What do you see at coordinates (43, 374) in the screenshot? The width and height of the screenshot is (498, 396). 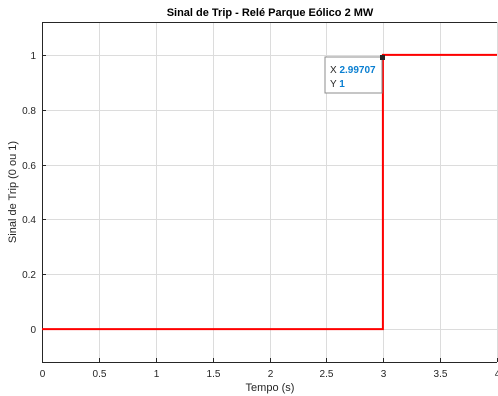 I see `x-tick-label: 0` at bounding box center [43, 374].